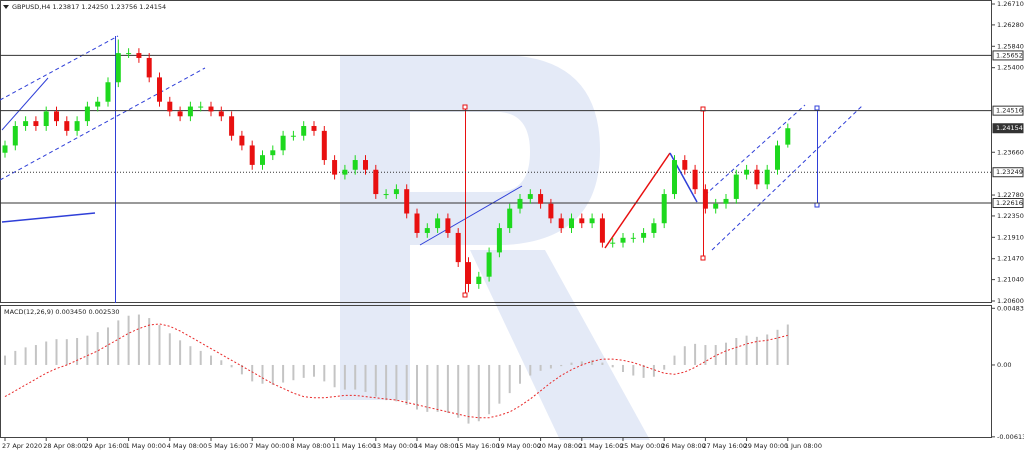  Describe the element at coordinates (1010, 237) in the screenshot. I see `y-tick-label: 1.21910` at that location.